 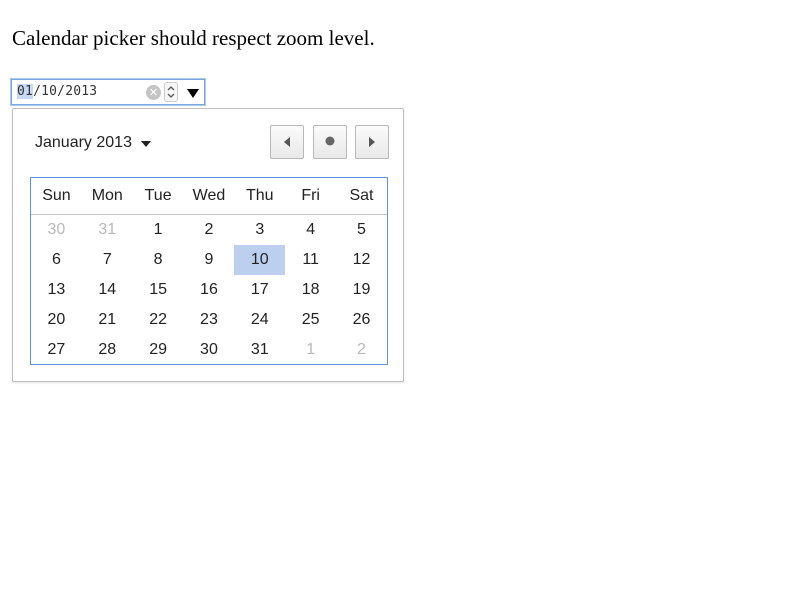 I want to click on date-text: 01/10/2013, so click(x=57, y=91).